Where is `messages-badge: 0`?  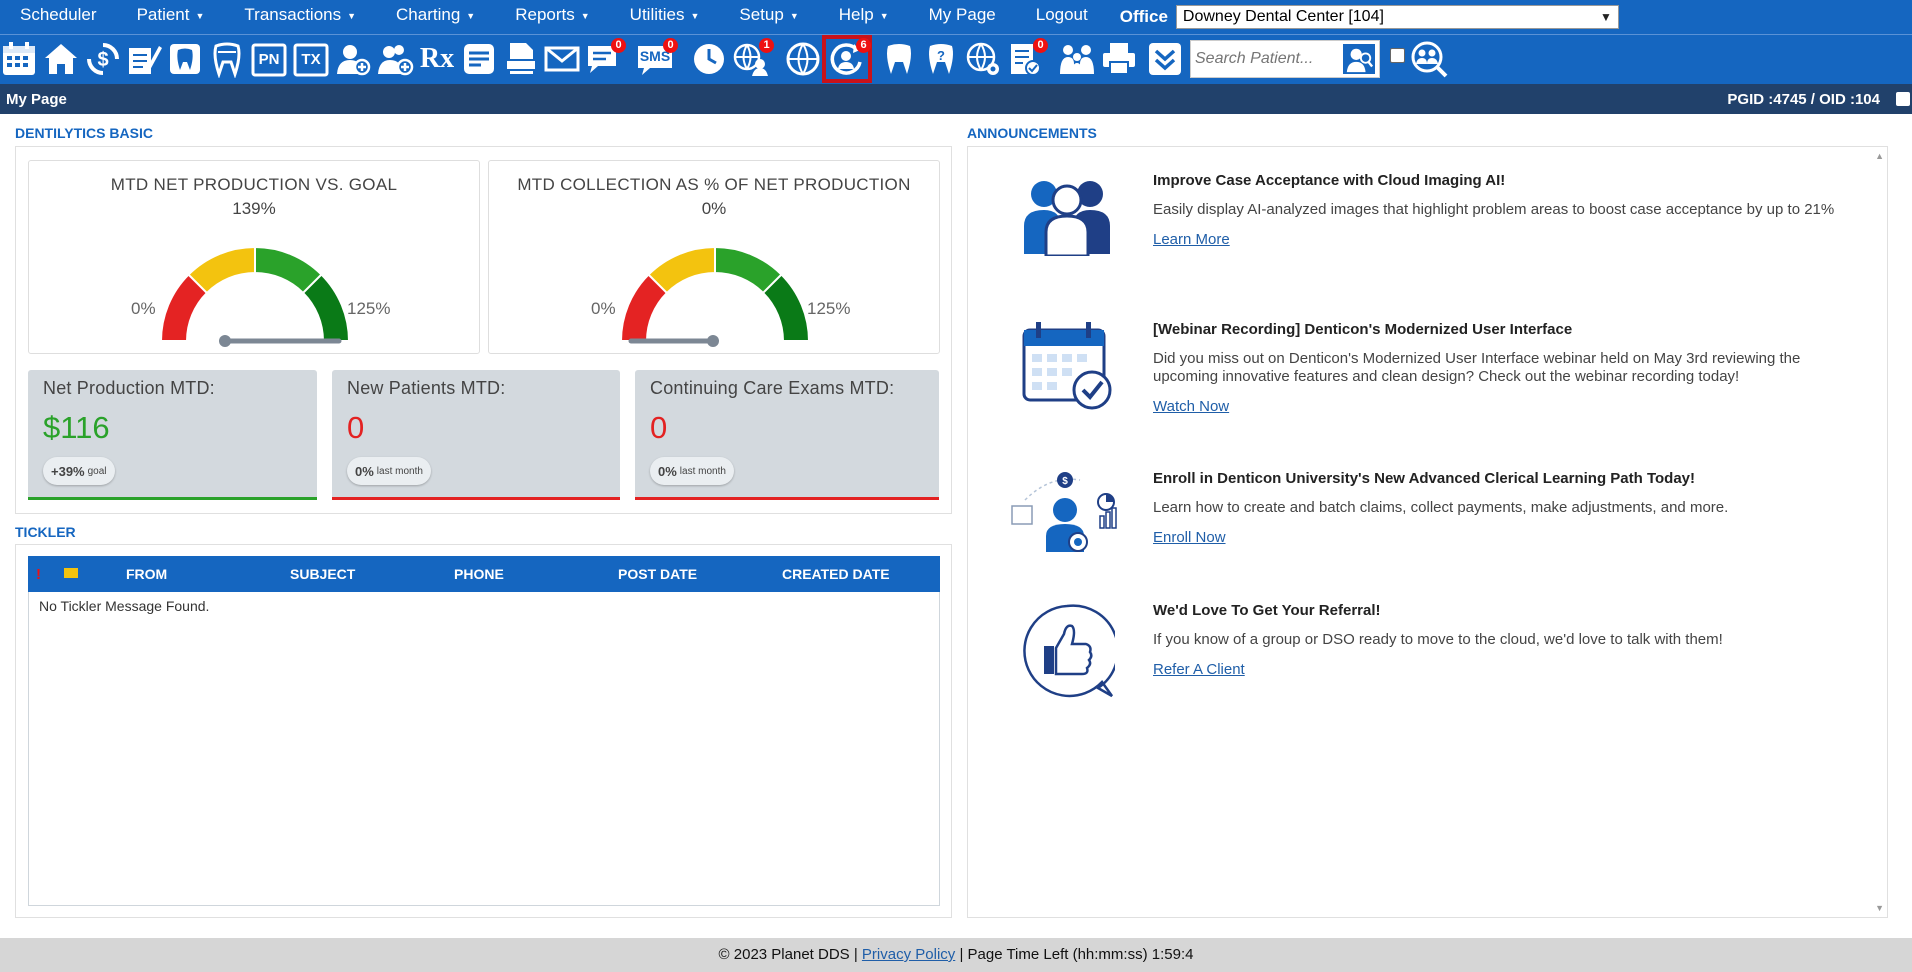 messages-badge: 0 is located at coordinates (618, 45).